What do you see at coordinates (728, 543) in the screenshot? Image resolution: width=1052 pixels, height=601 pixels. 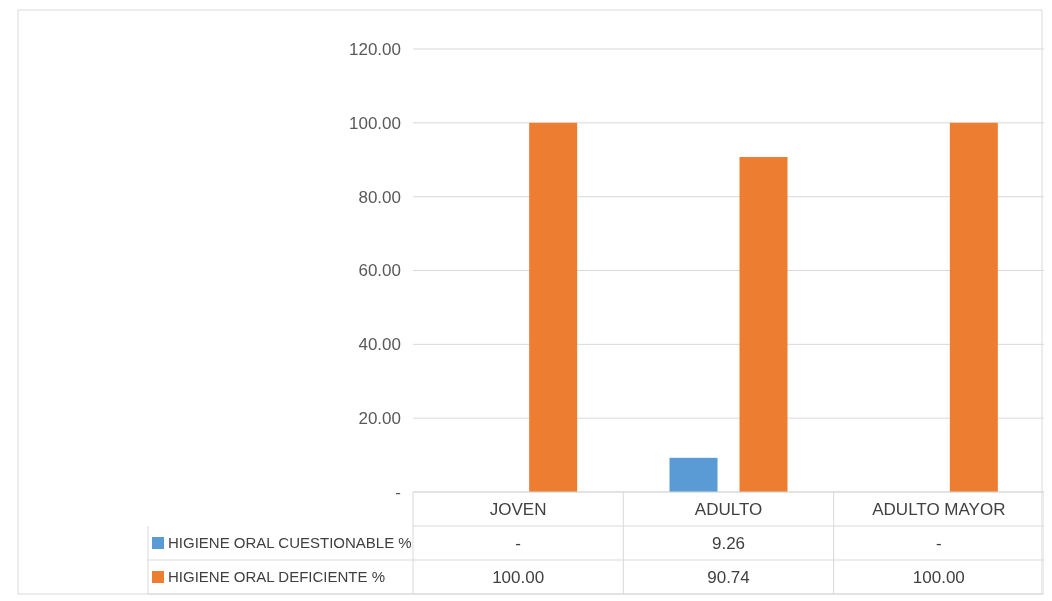 I see `data-label: 9.26` at bounding box center [728, 543].